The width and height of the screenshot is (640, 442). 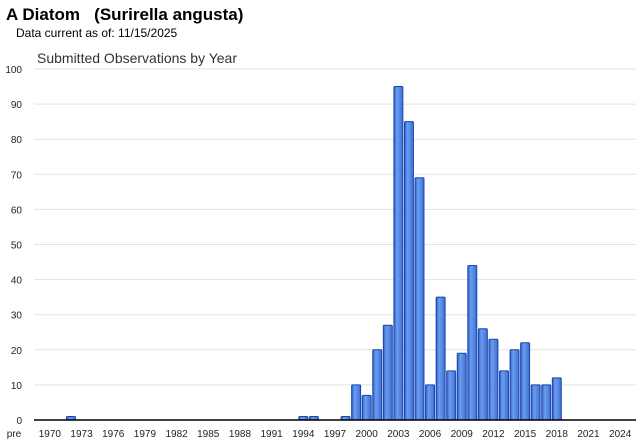 What do you see at coordinates (514, 385) in the screenshot?
I see `bar-2014` at bounding box center [514, 385].